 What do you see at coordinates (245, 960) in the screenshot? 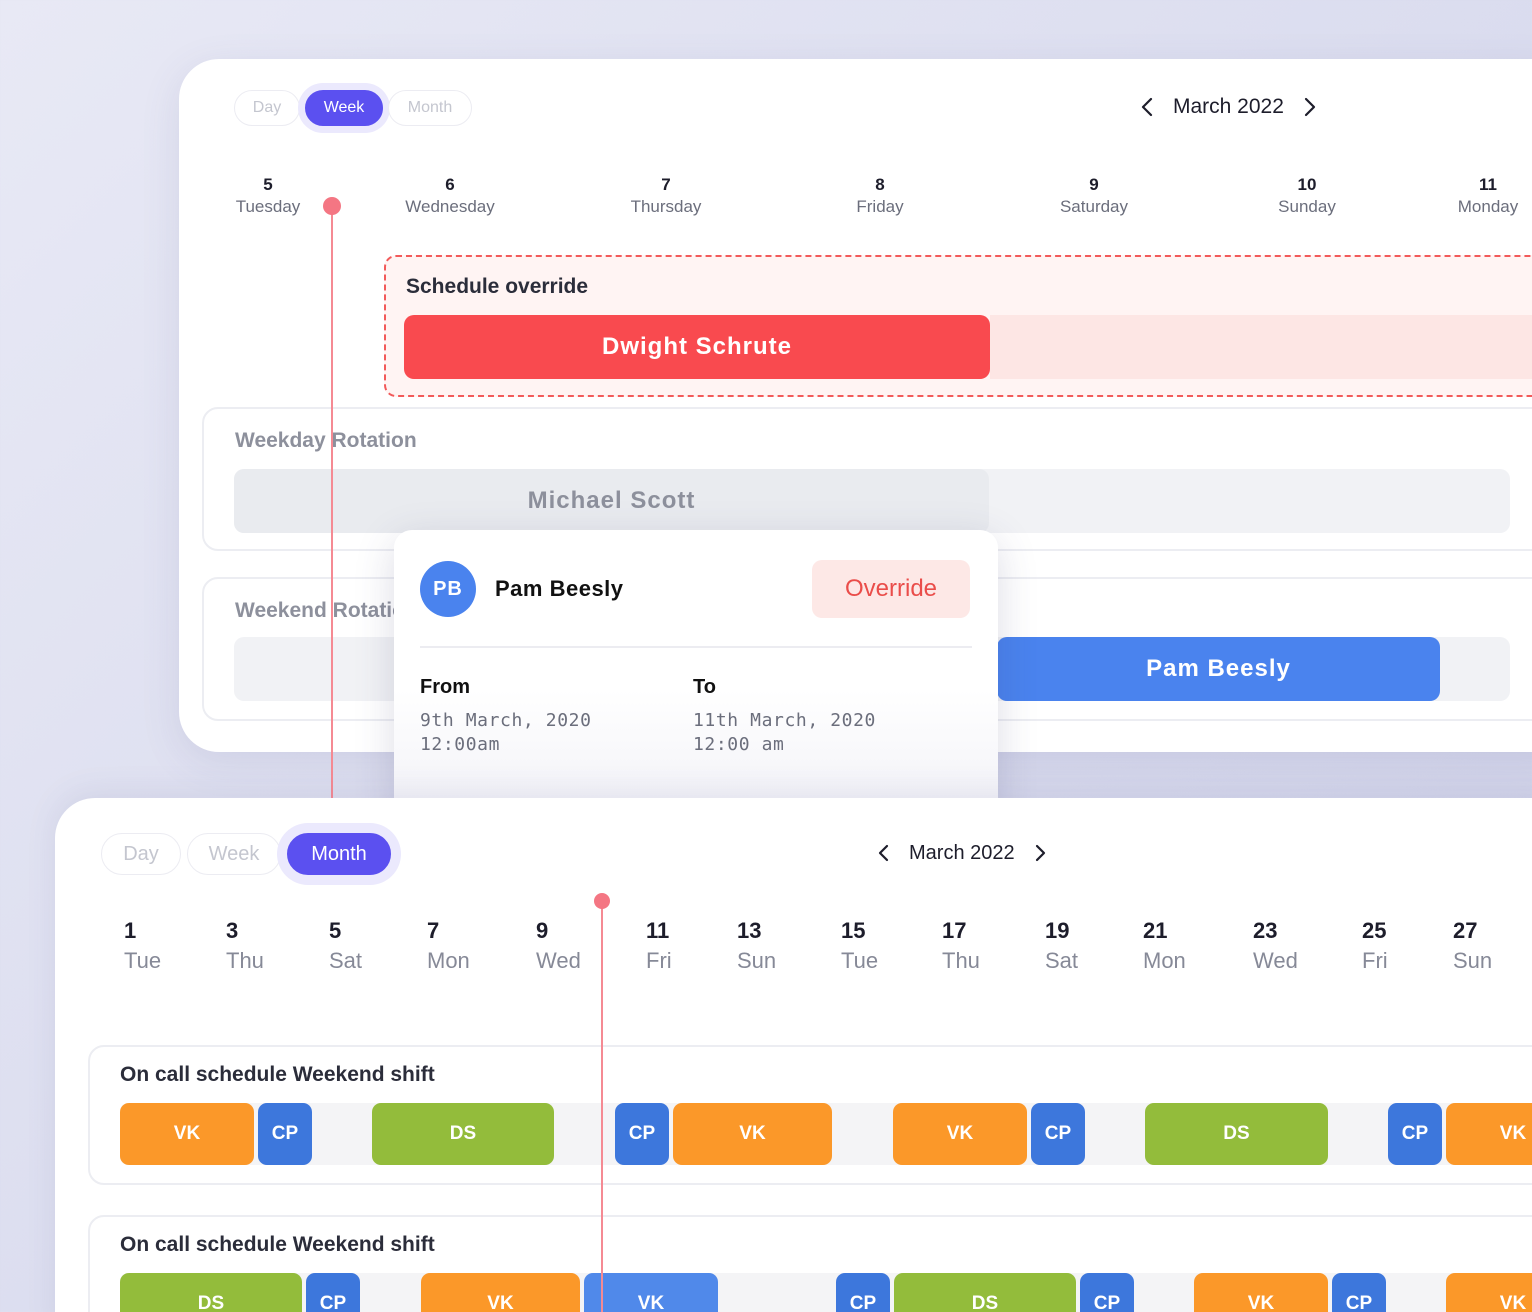
I see `day-name: Thu` at bounding box center [245, 960].